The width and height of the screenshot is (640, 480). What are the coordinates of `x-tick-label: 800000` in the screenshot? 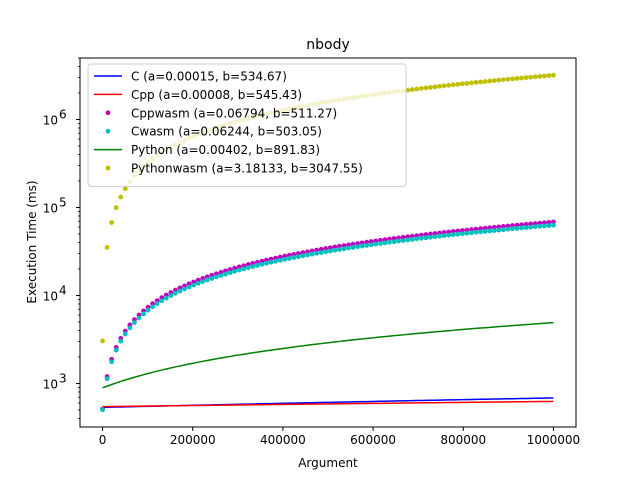 It's located at (463, 440).